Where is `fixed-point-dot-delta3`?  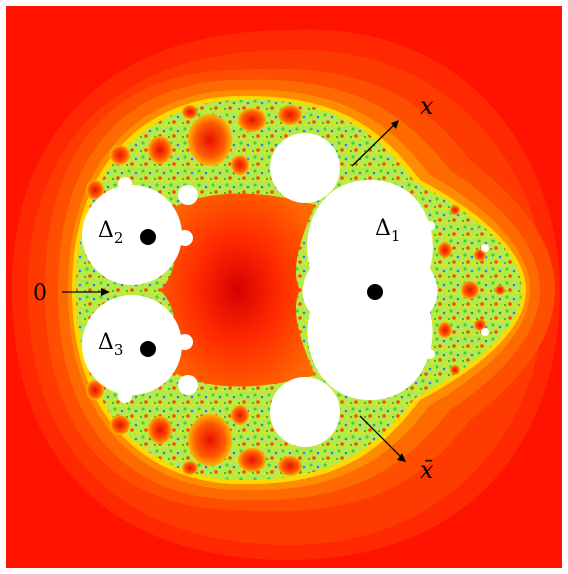
fixed-point-dot-delta3 is located at coordinates (148, 349).